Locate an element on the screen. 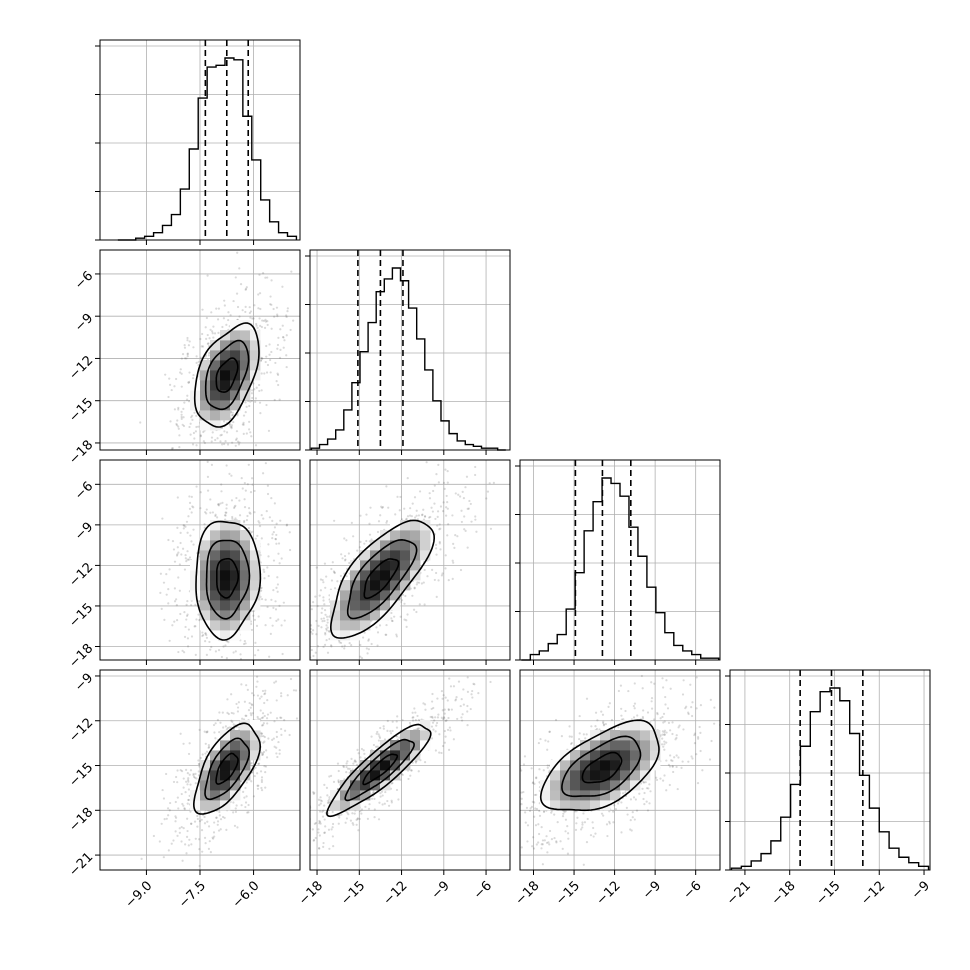  panel-frame is located at coordinates (830, 770).